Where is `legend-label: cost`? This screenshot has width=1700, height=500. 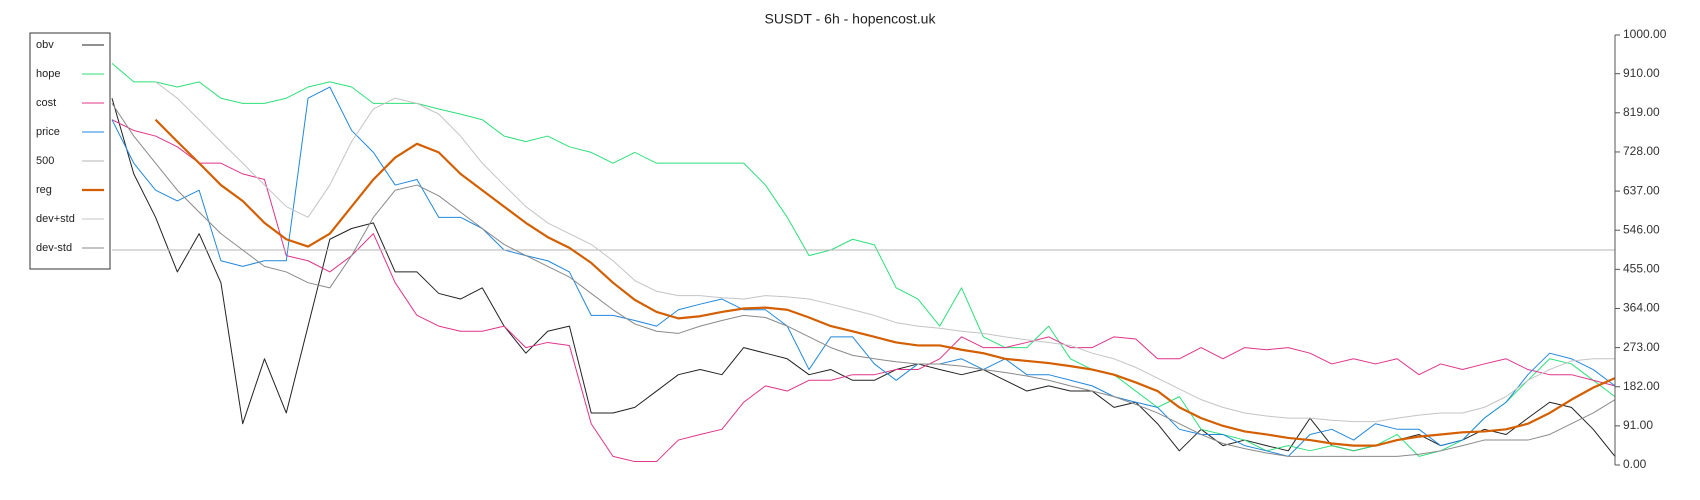 legend-label: cost is located at coordinates (46, 103).